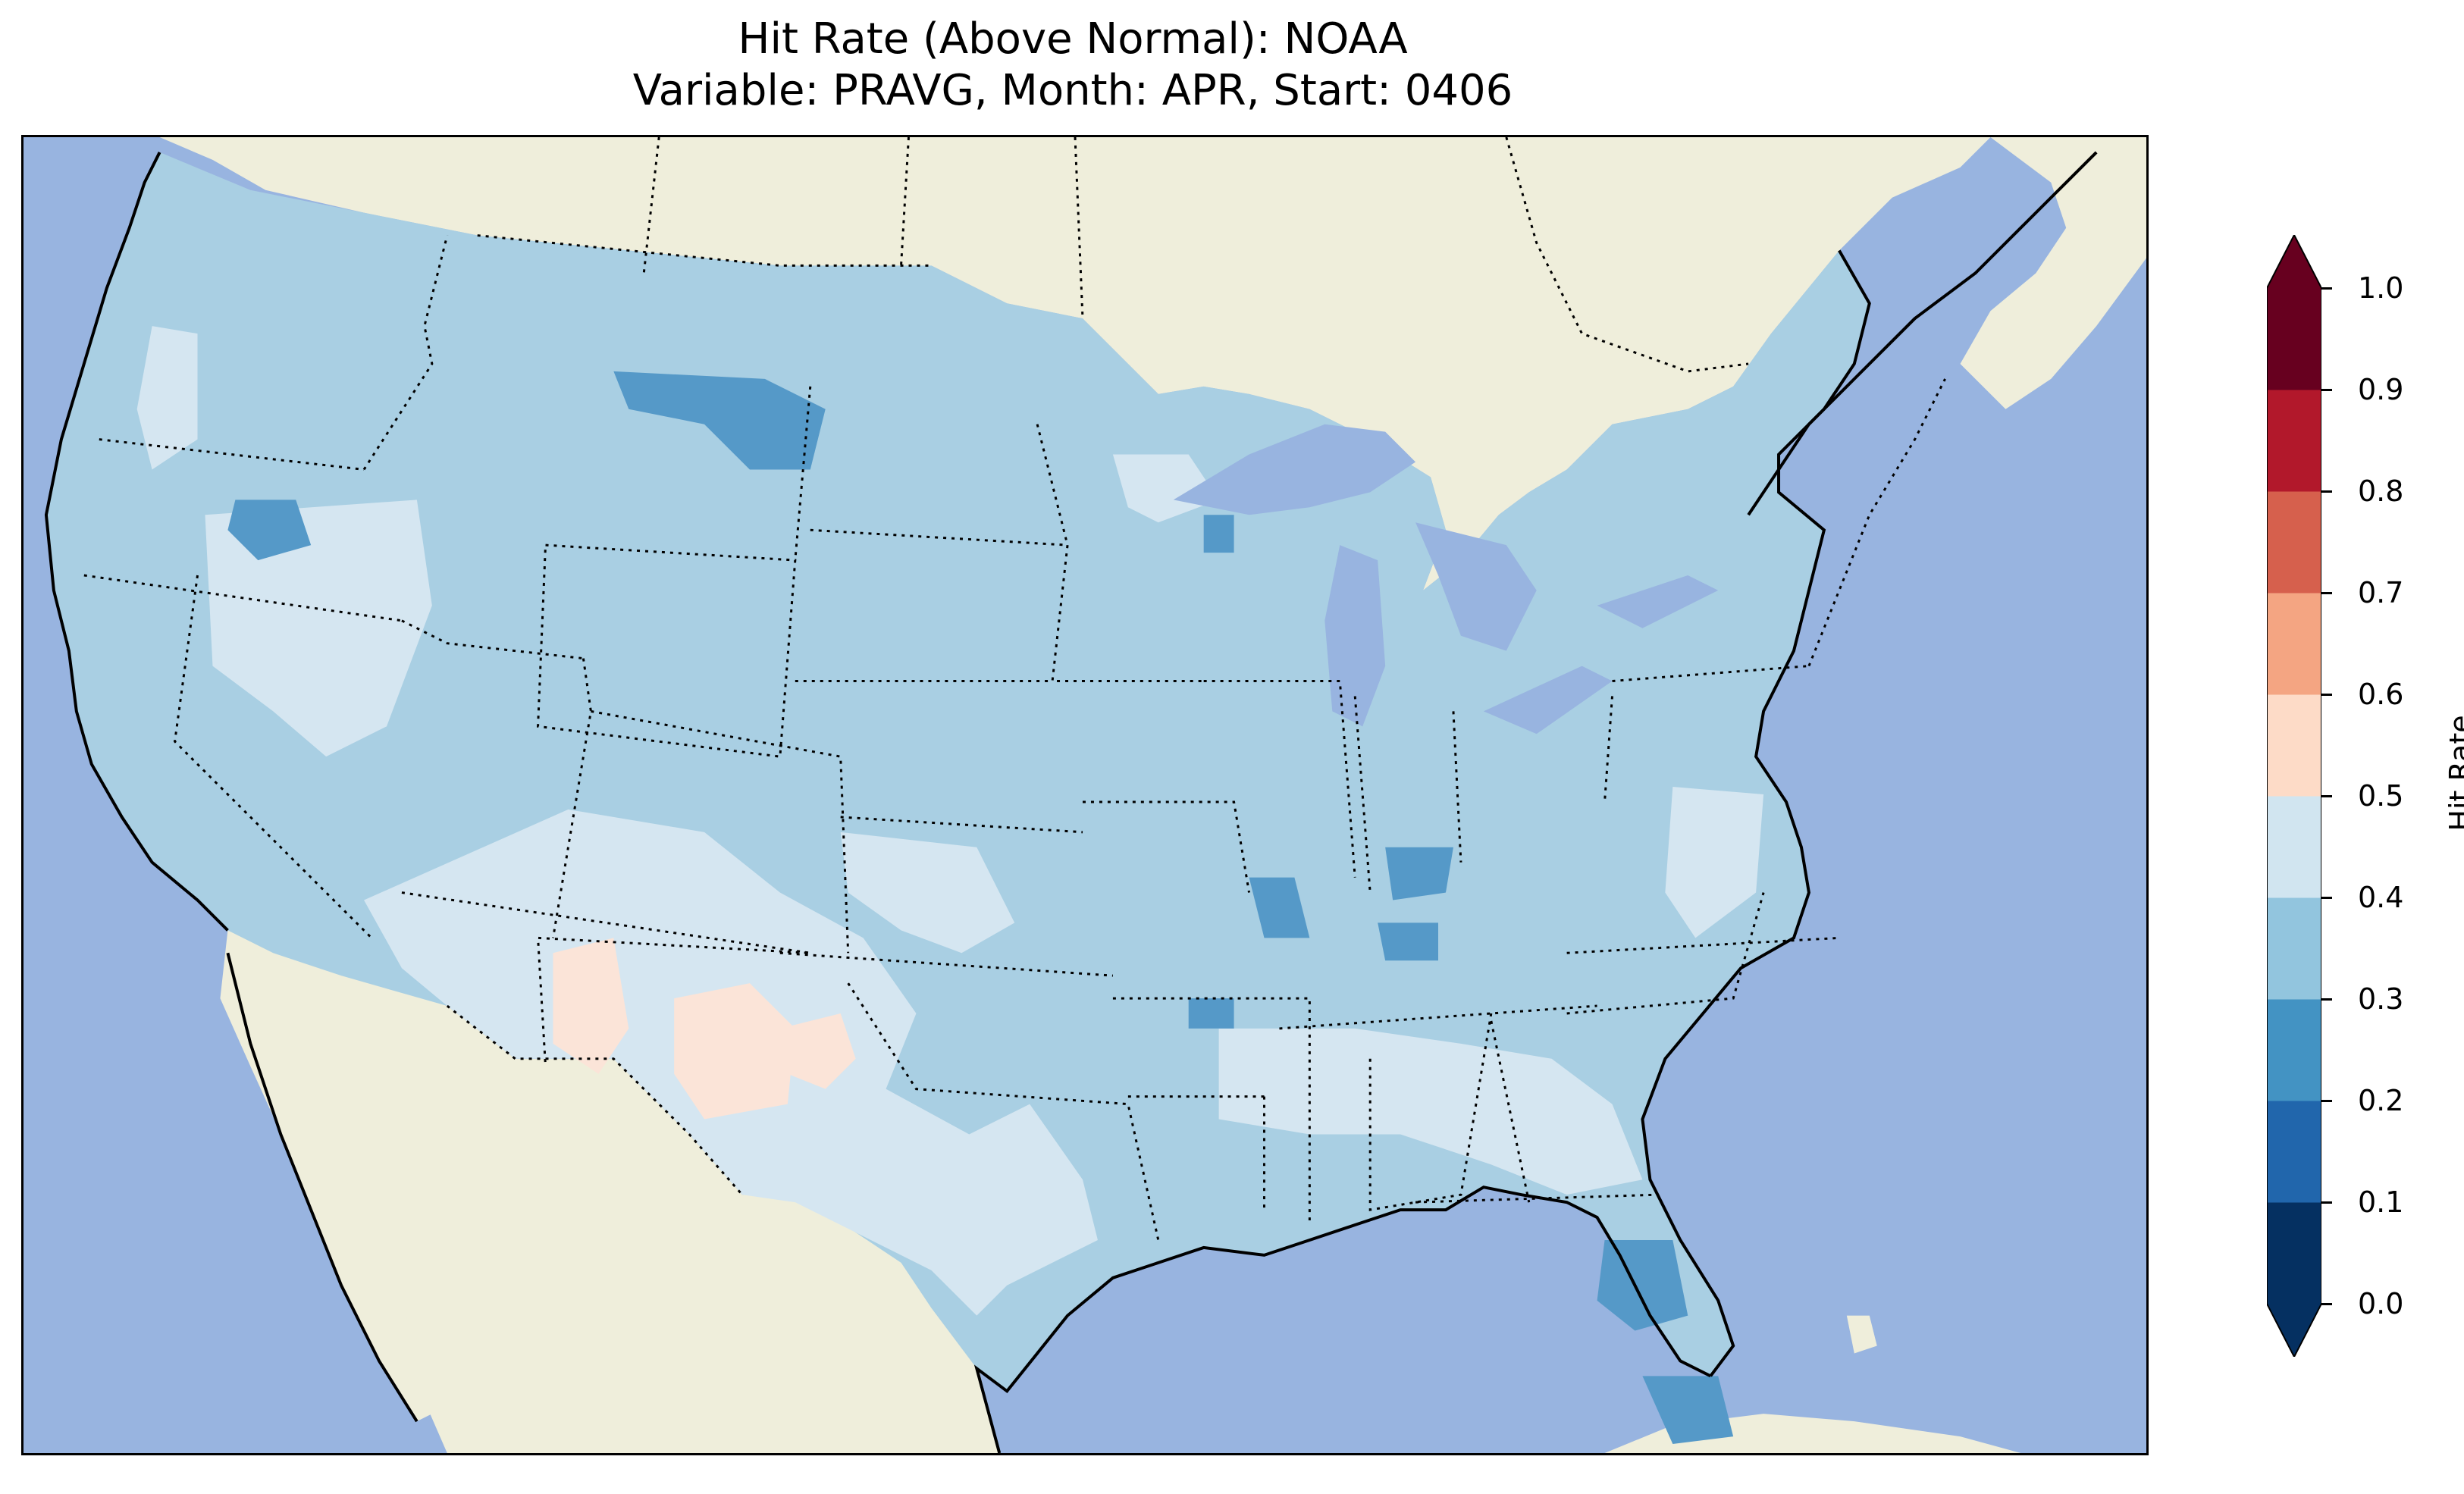 Image resolution: width=2464 pixels, height=1494 pixels. I want to click on colorbar-tick-label: 0.2, so click(2381, 1100).